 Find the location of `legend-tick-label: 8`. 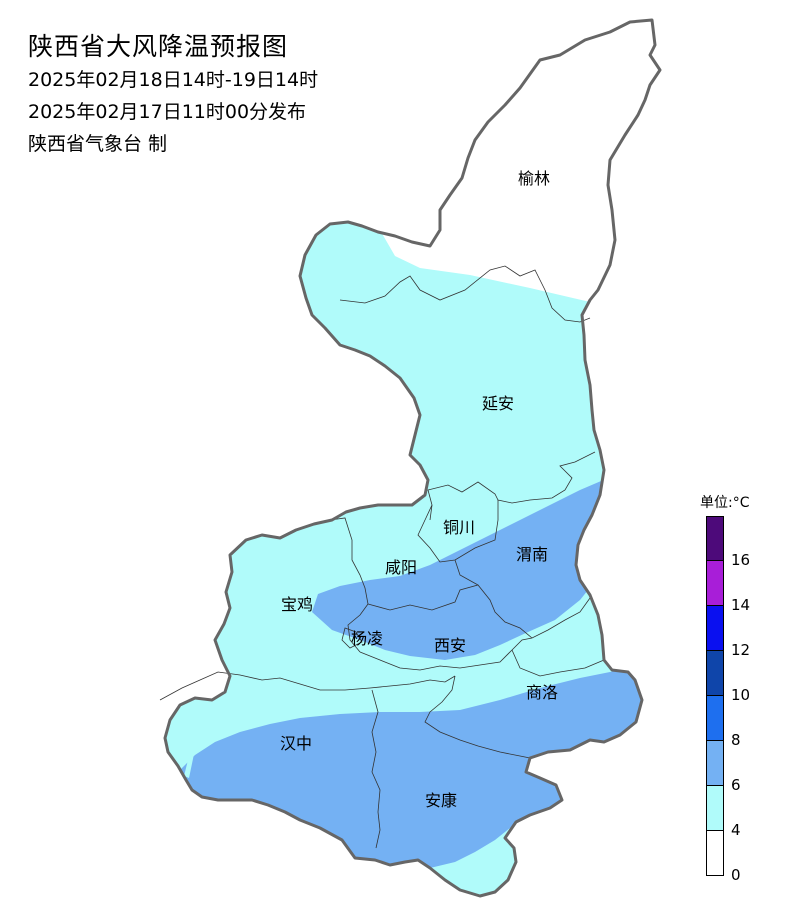

legend-tick-label: 8 is located at coordinates (736, 740).